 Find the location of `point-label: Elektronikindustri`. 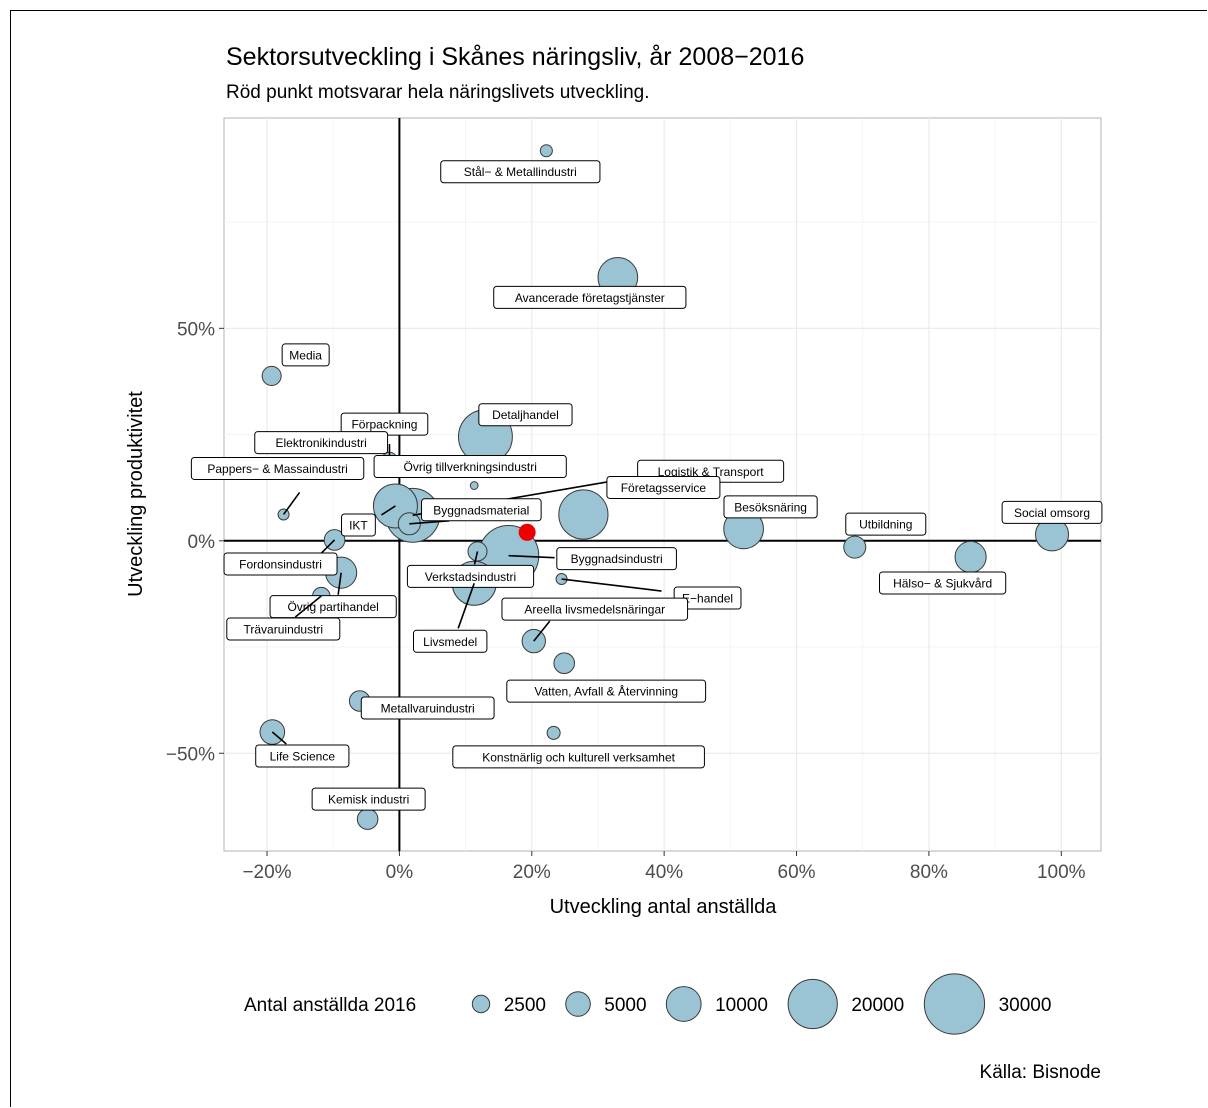

point-label: Elektronikindustri is located at coordinates (320, 443).